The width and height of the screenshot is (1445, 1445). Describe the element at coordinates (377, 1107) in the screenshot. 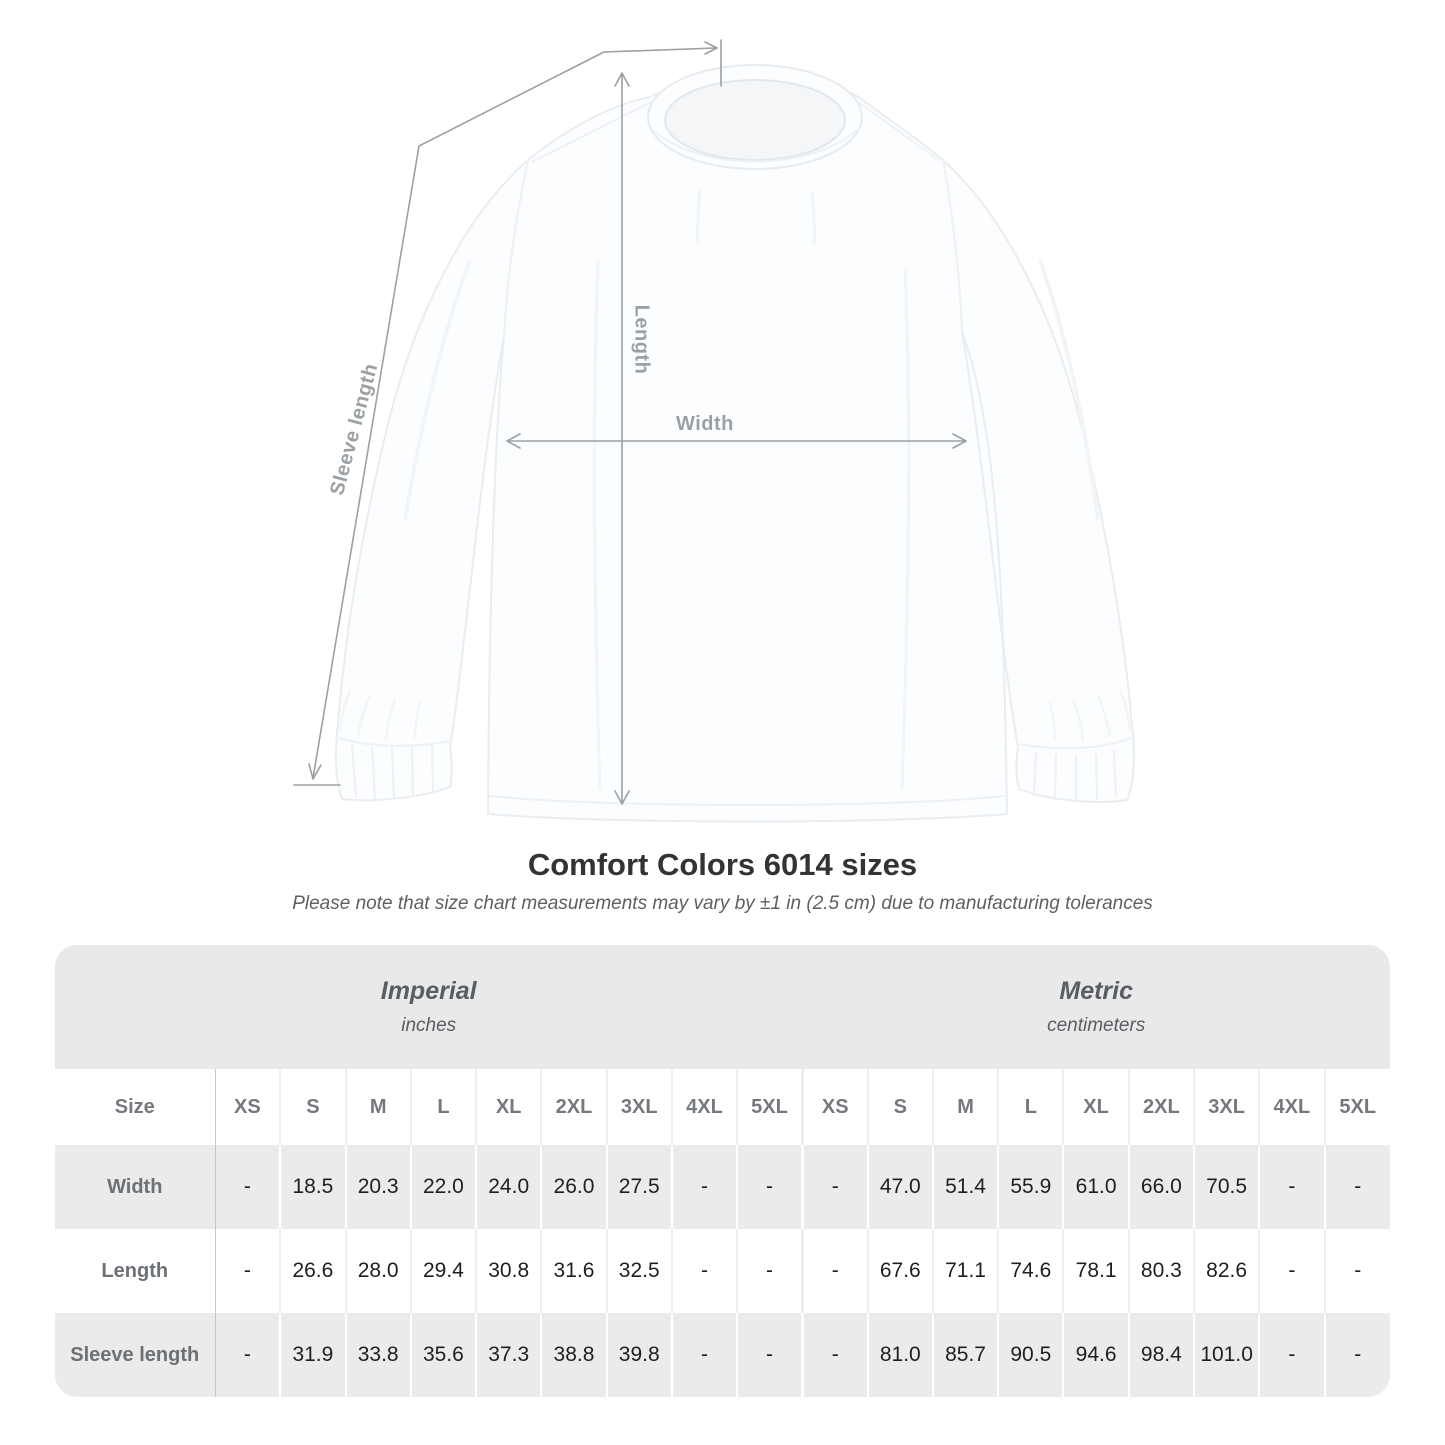

I see `imperial-size-m: M` at that location.